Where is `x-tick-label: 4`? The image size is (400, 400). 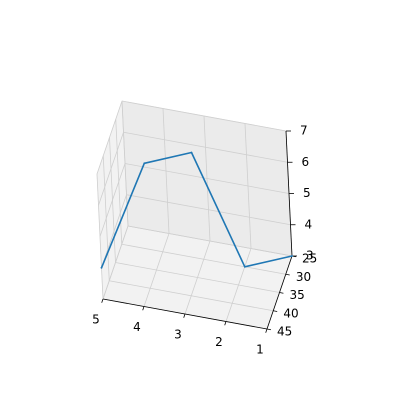
x-tick-label: 4 is located at coordinates (137, 327).